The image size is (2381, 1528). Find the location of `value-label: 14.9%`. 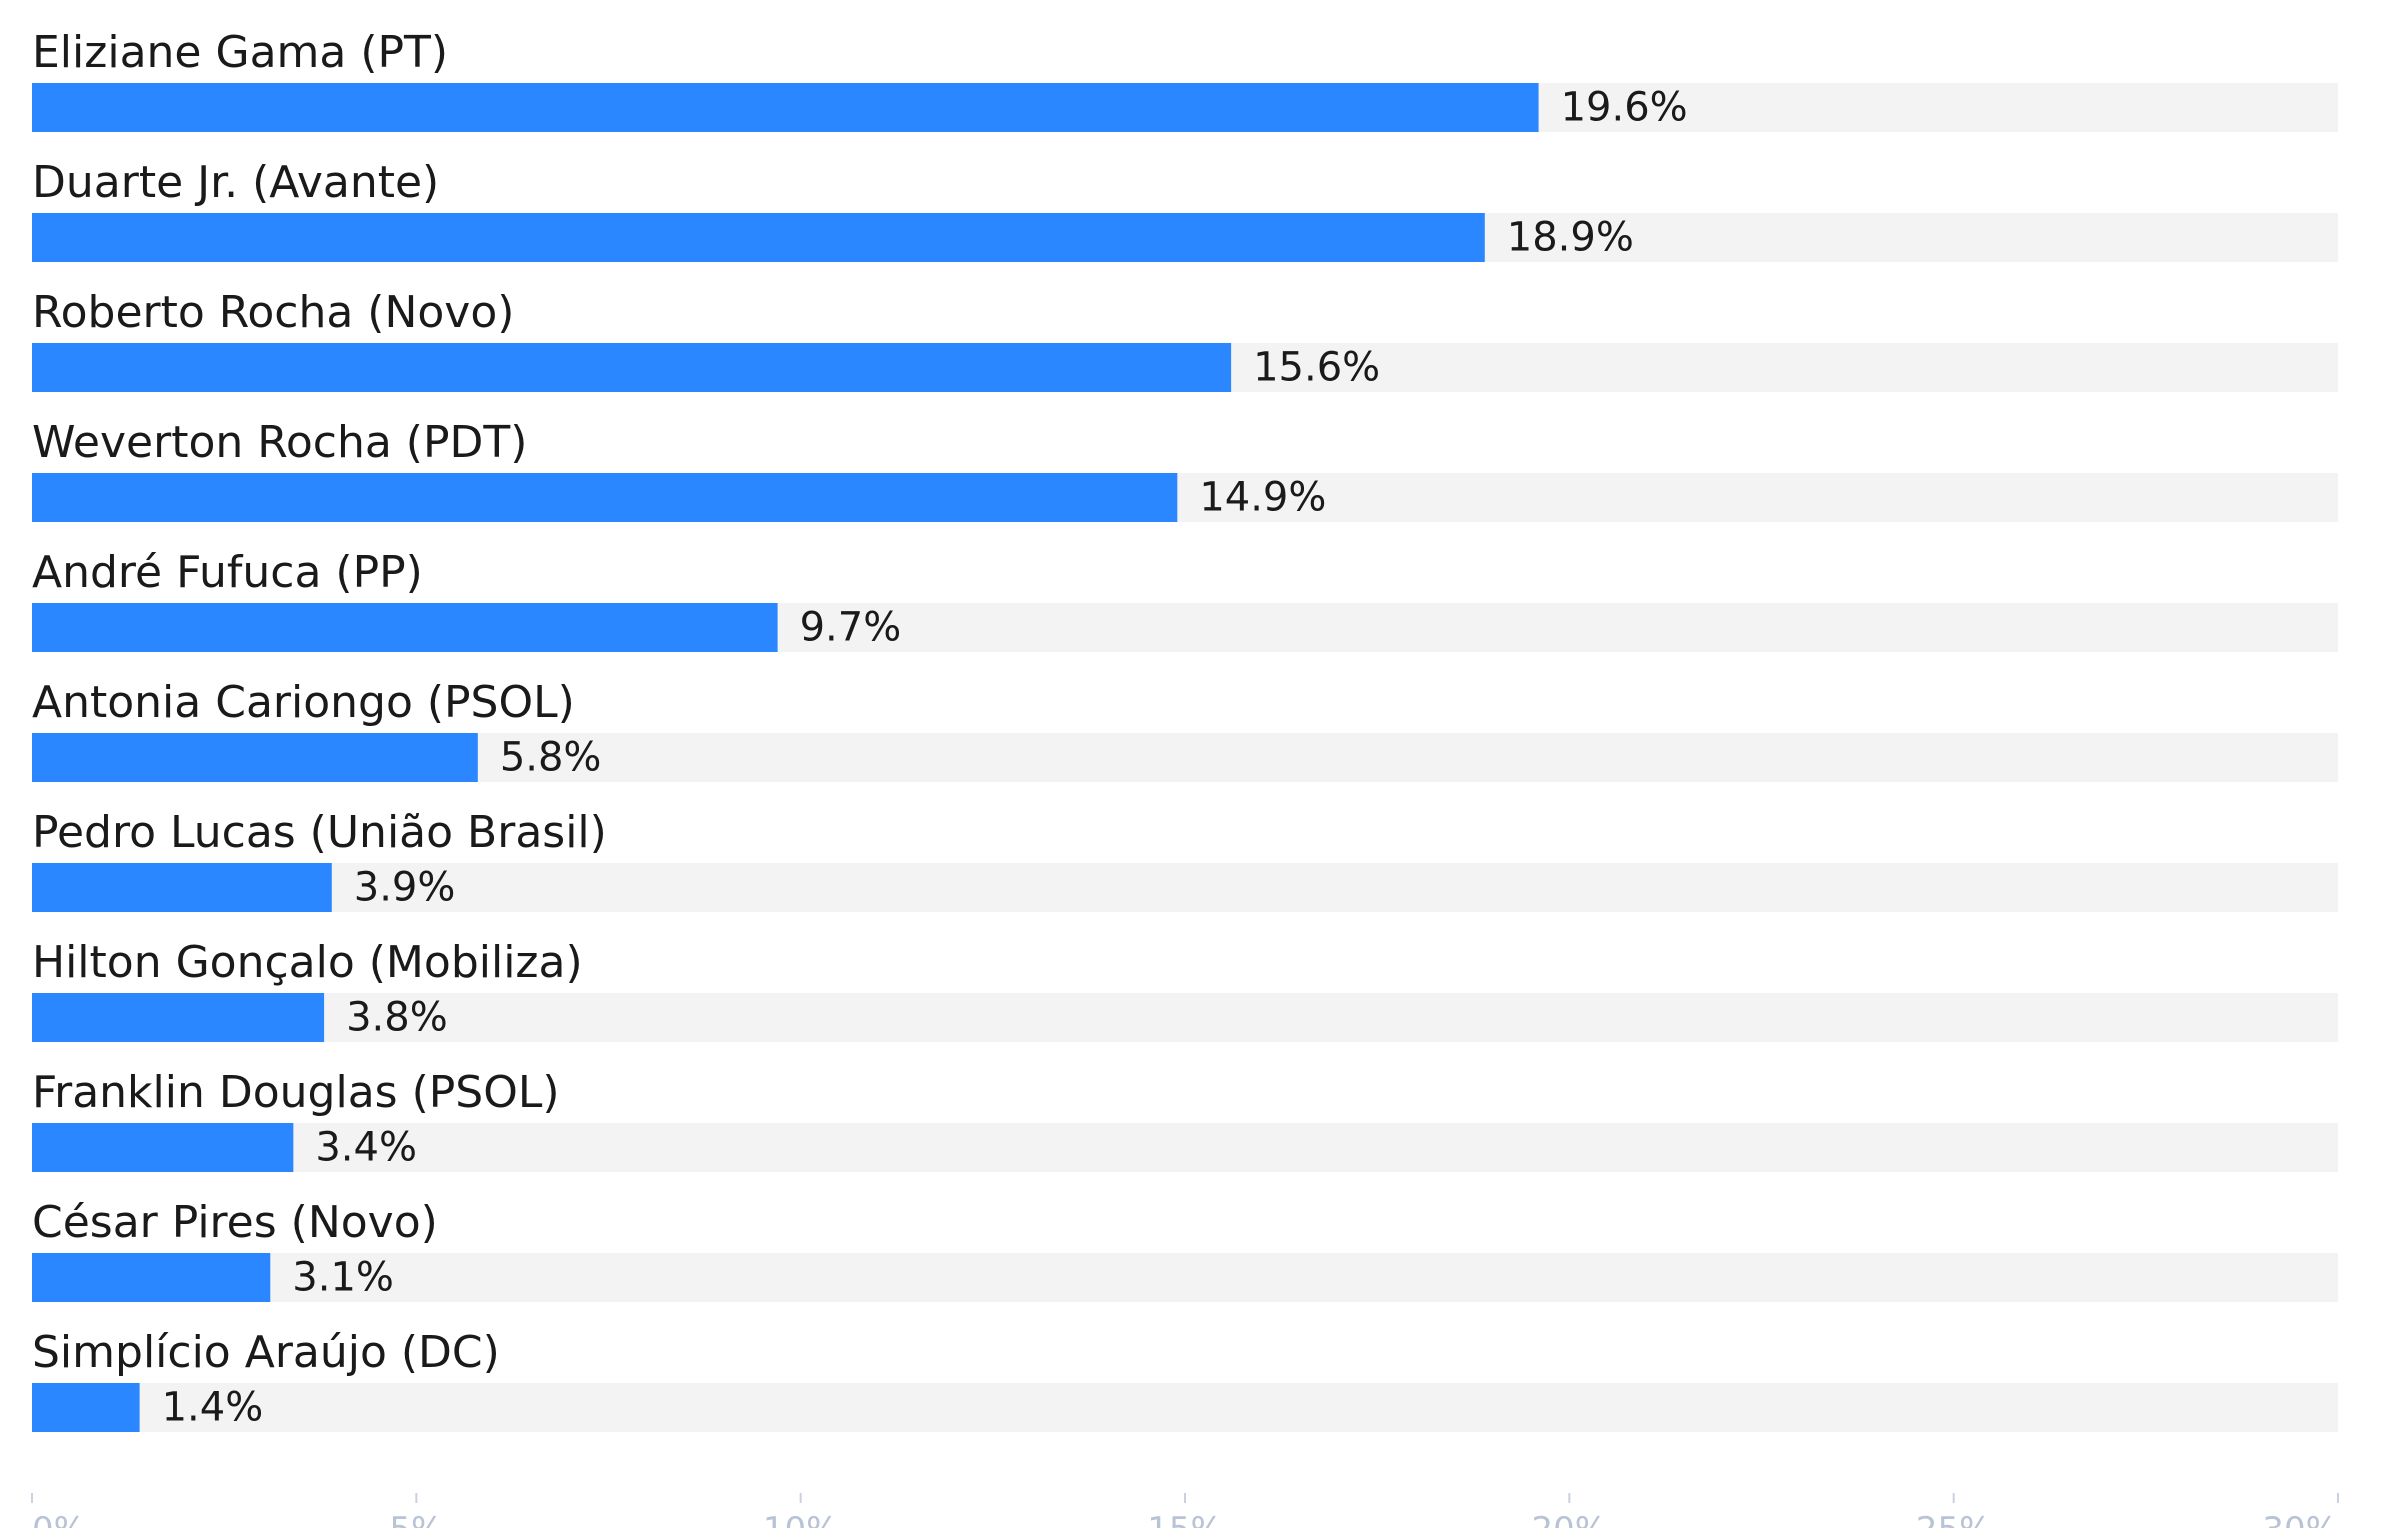

value-label: 14.9% is located at coordinates (1262, 498).